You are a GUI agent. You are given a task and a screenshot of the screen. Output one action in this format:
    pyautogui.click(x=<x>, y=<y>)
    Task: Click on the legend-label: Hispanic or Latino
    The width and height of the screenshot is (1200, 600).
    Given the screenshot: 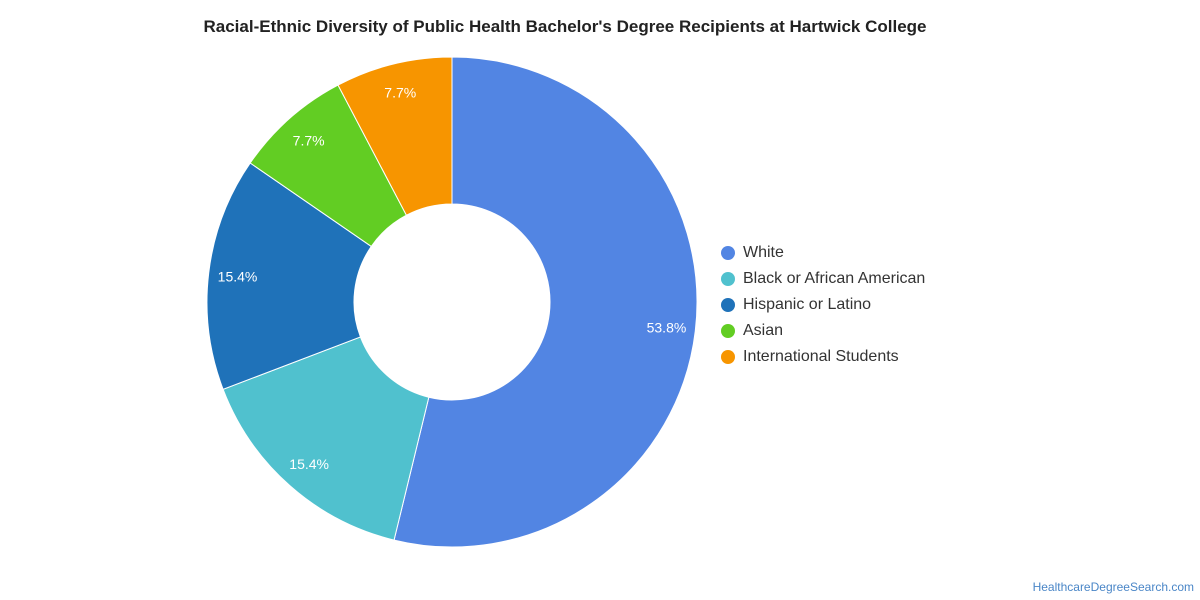 What is the action you would take?
    pyautogui.click(x=807, y=304)
    